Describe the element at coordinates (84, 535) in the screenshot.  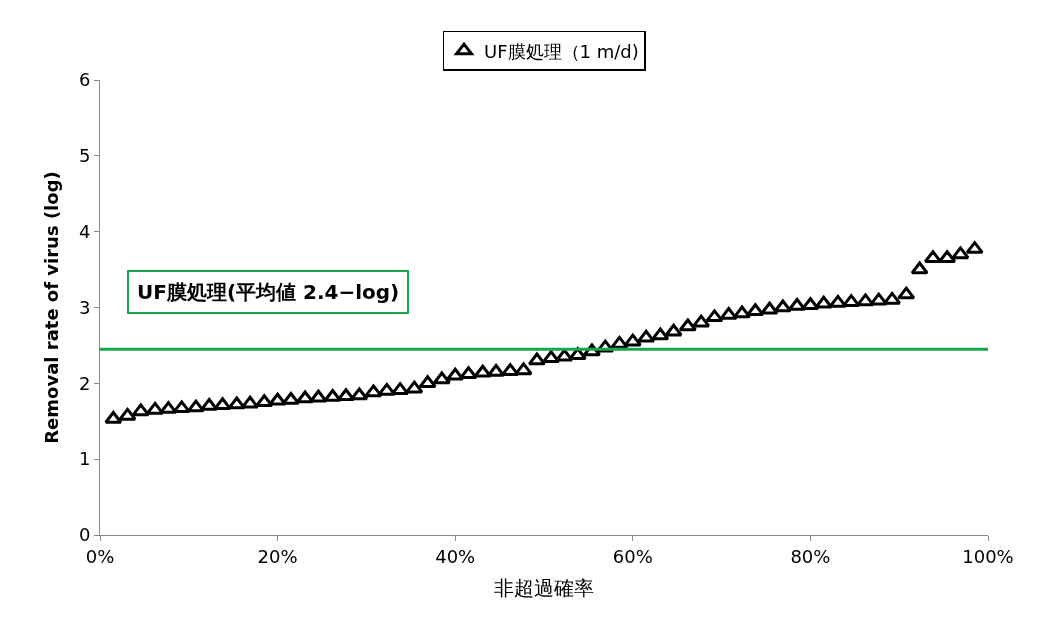
I see `y-tick-label: 0` at that location.